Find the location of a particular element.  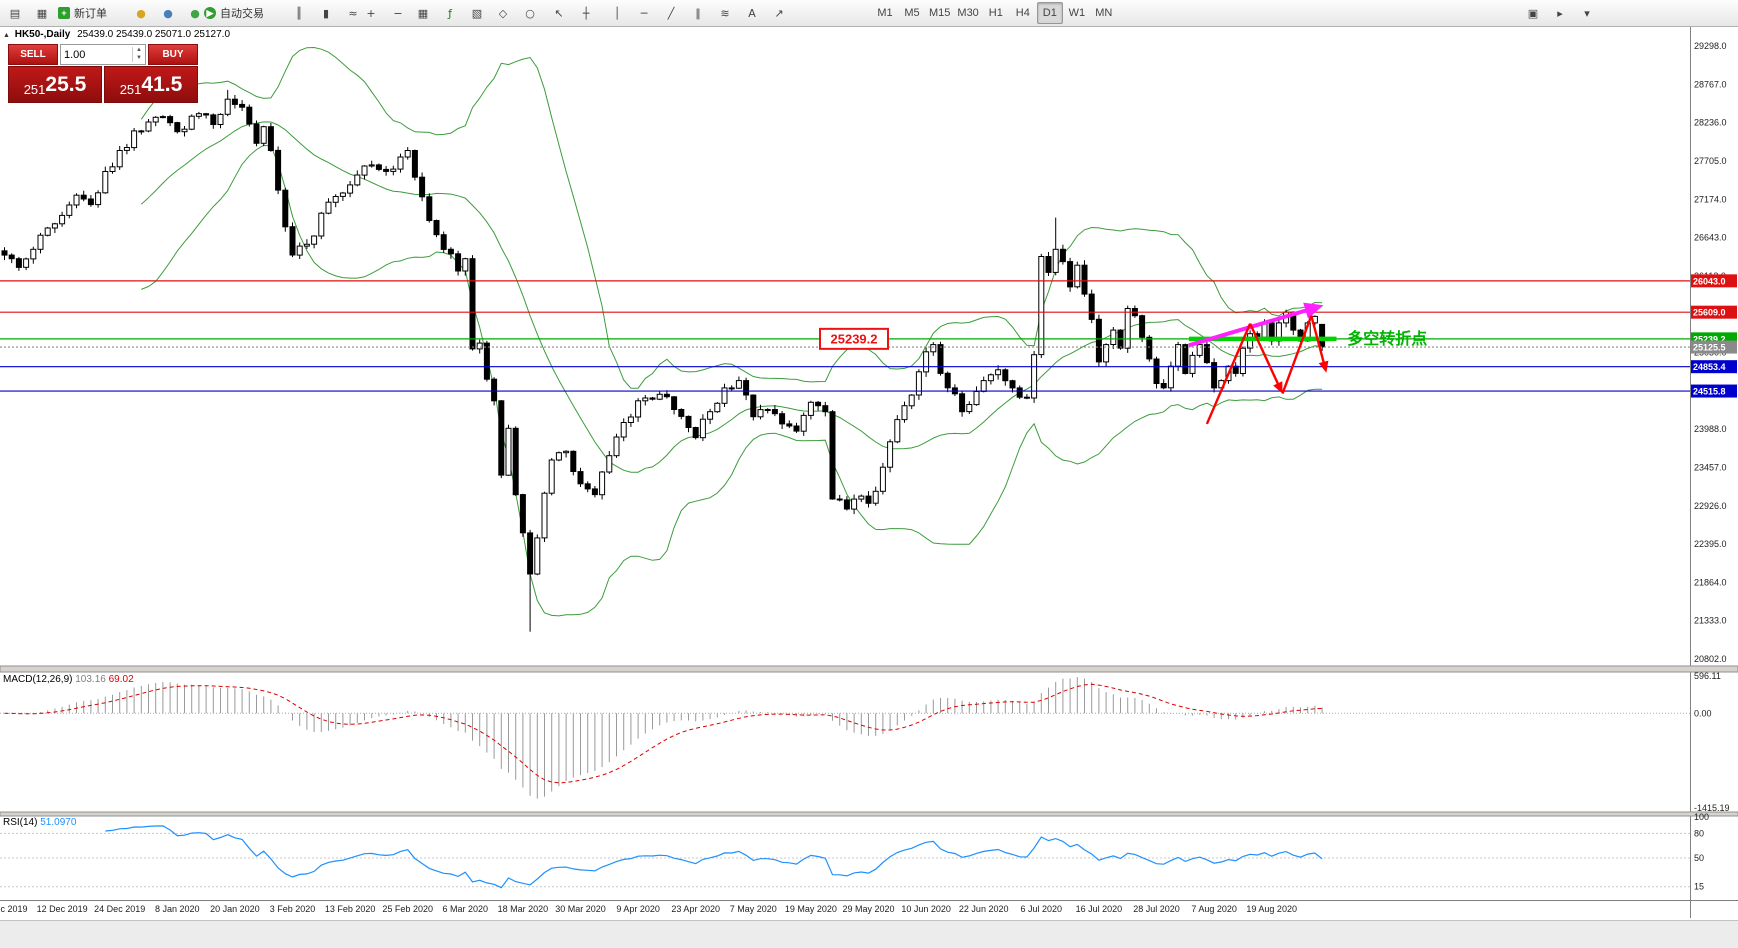

strategy-tester-icon: ▸ is located at coordinates (1560, 13).